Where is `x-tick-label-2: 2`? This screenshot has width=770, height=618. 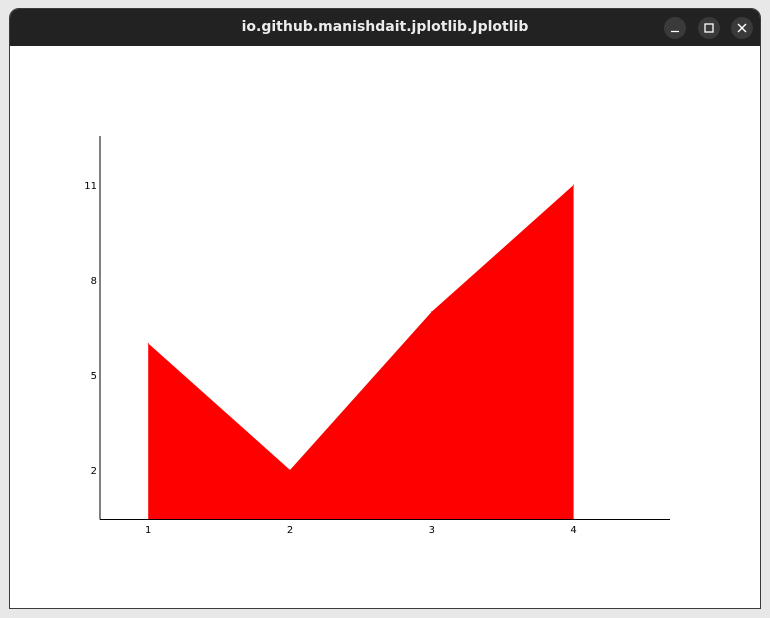 x-tick-label-2: 2 is located at coordinates (290, 530).